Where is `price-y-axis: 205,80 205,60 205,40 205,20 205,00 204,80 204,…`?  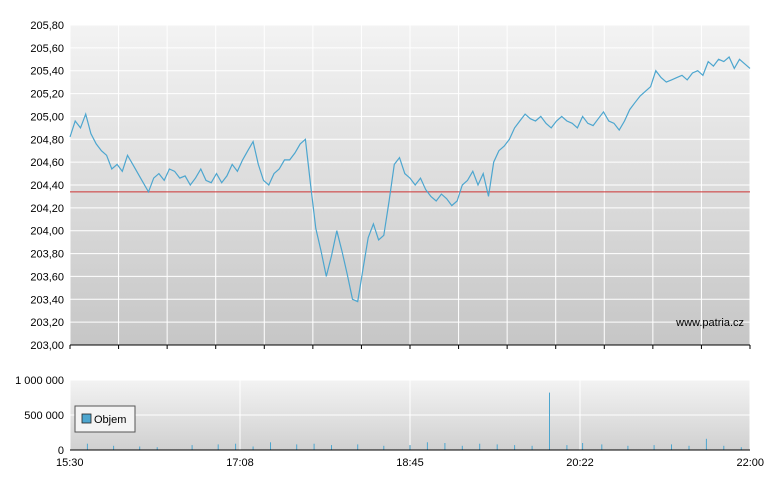
price-y-axis: 205,80 205,60 205,40 205,20 205,00 204,80 204,… is located at coordinates (47, 186).